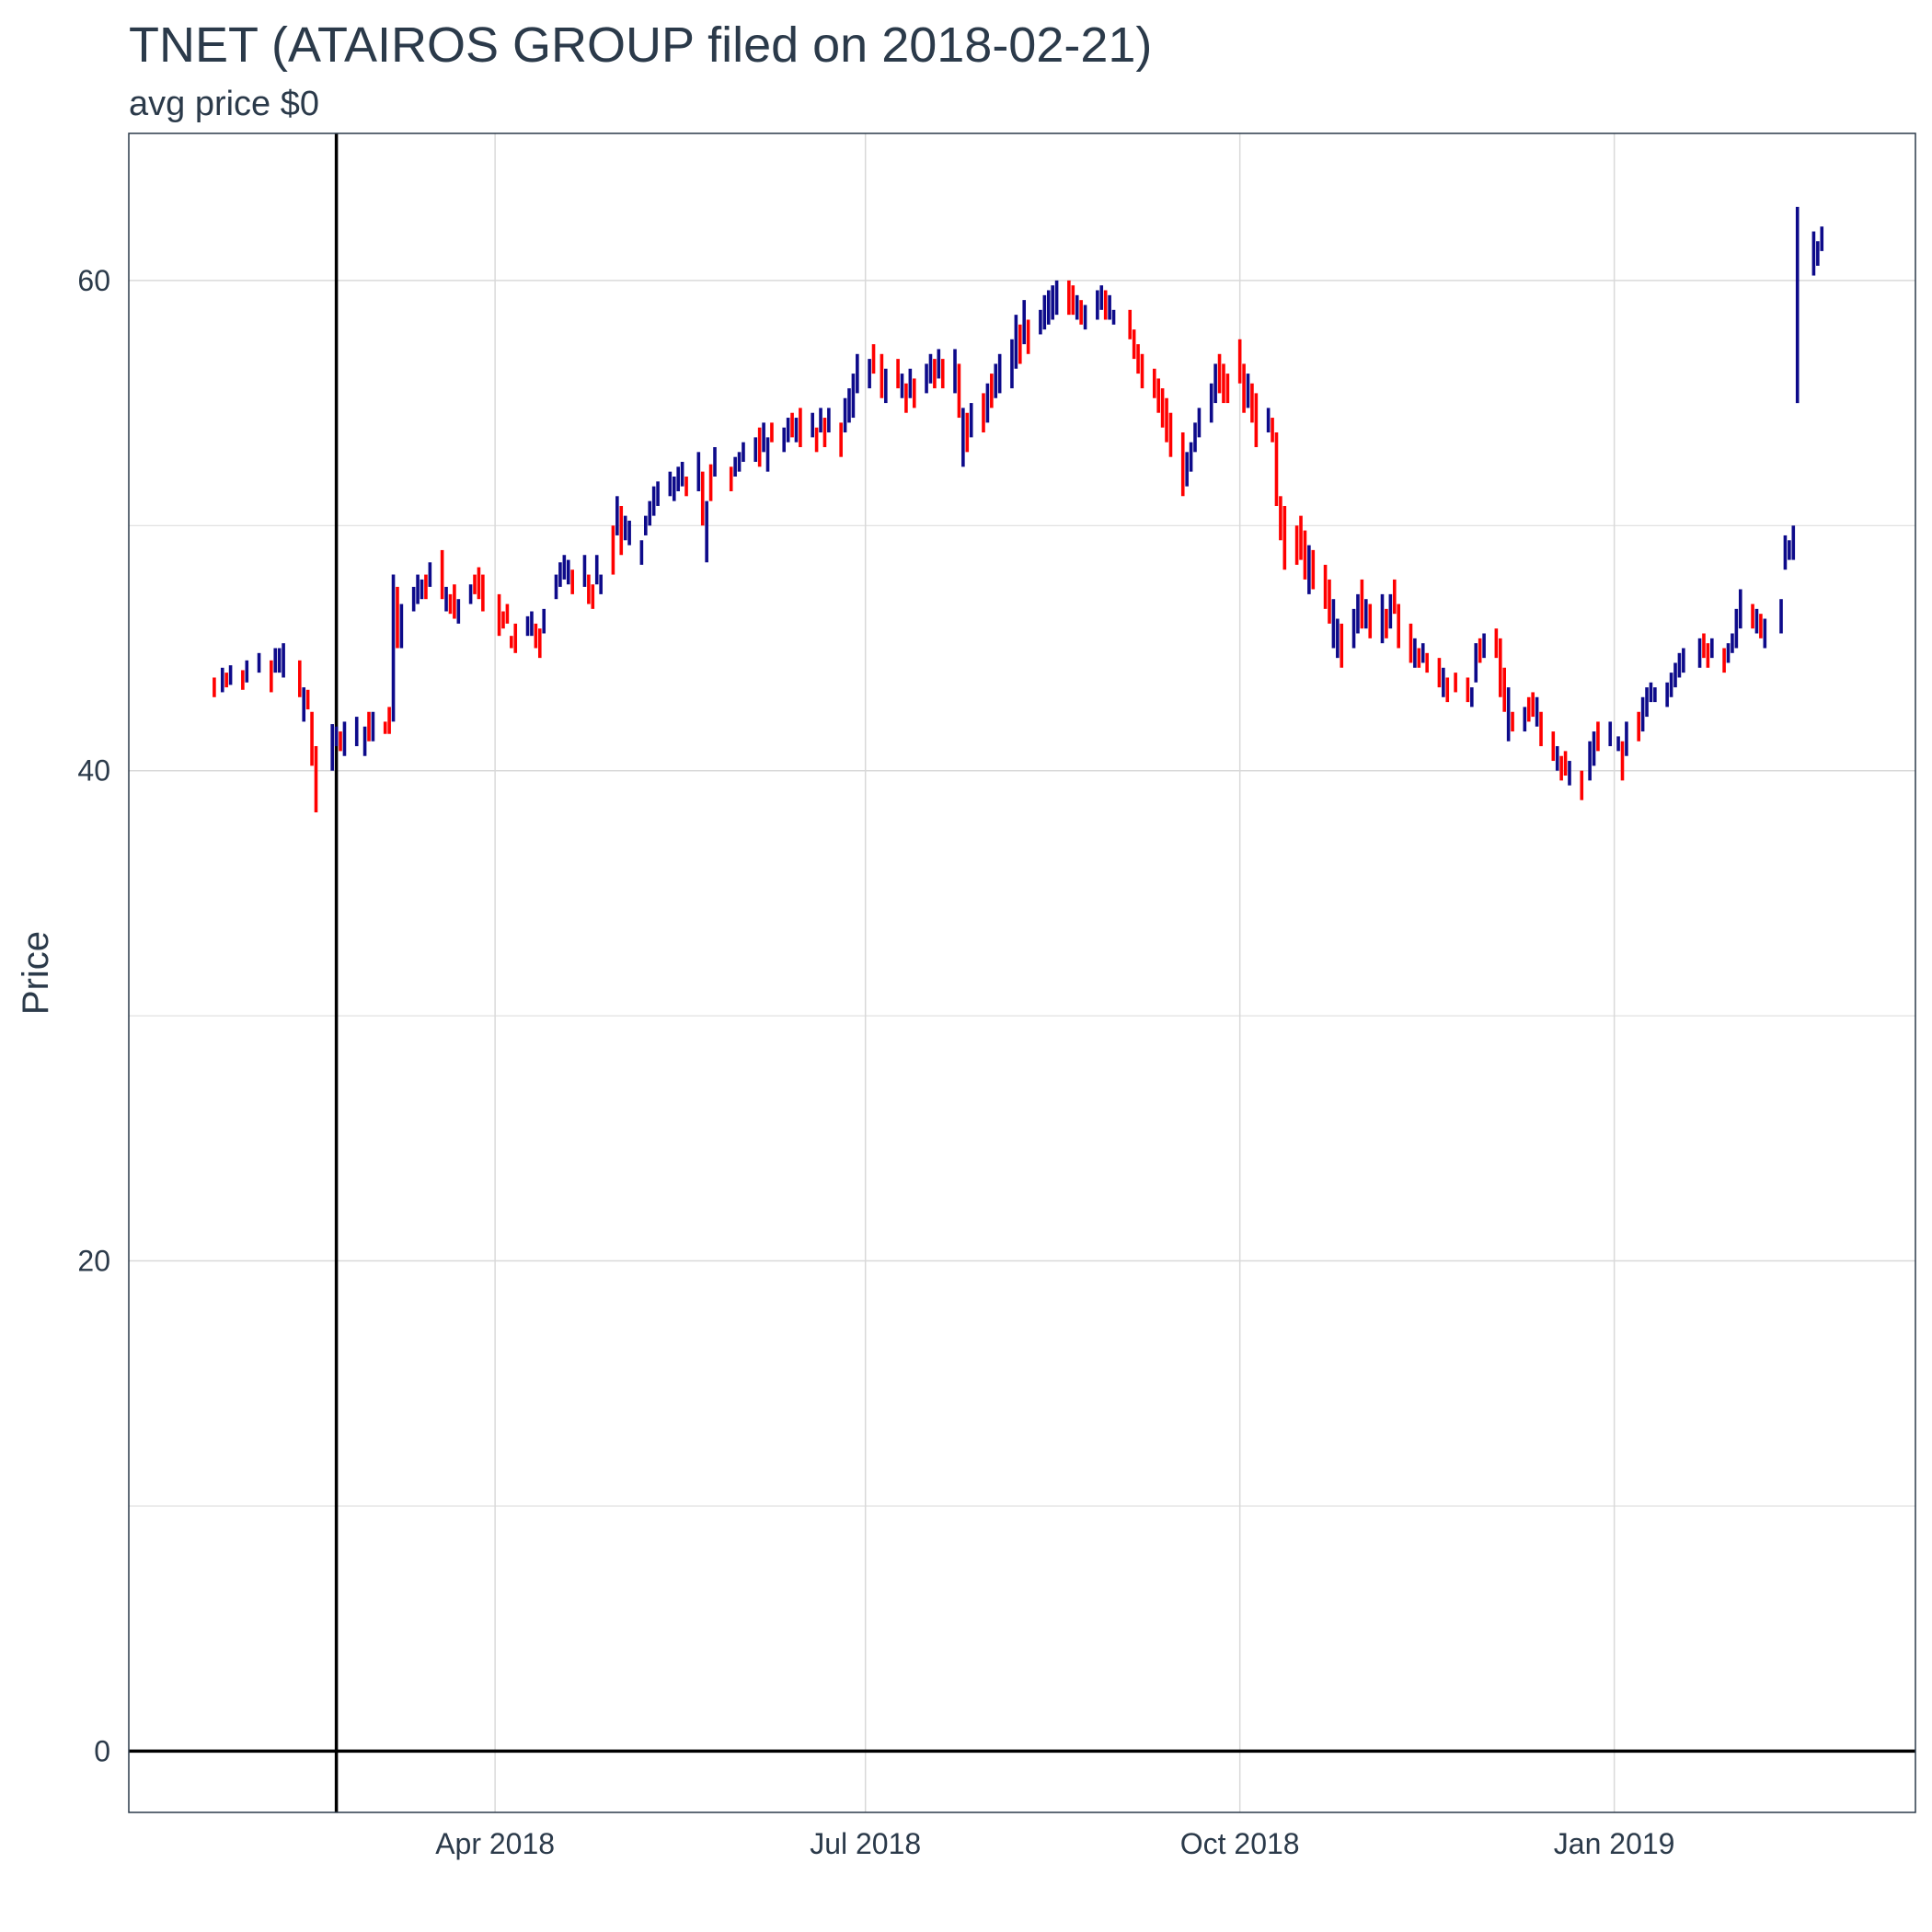 This screenshot has height=1932, width=1932. What do you see at coordinates (641, 45) in the screenshot?
I see `chart-title: TNET (ATAIROS GROUP filed on 2018-02-21)` at bounding box center [641, 45].